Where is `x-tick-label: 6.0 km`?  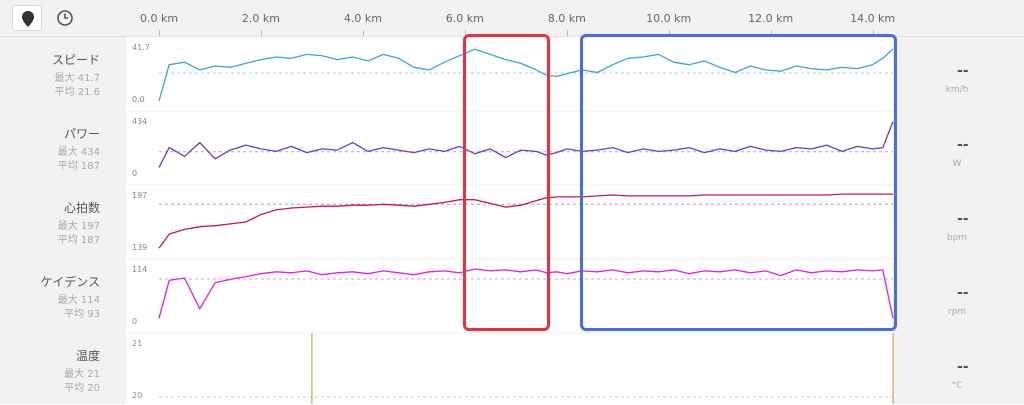
x-tick-label: 6.0 km is located at coordinates (464, 18).